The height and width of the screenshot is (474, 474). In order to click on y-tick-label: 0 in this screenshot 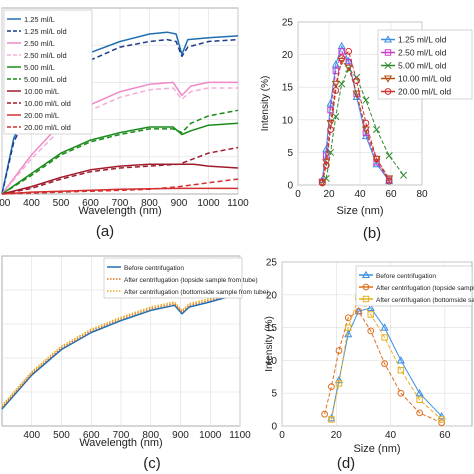, I will do `click(290, 186)`.